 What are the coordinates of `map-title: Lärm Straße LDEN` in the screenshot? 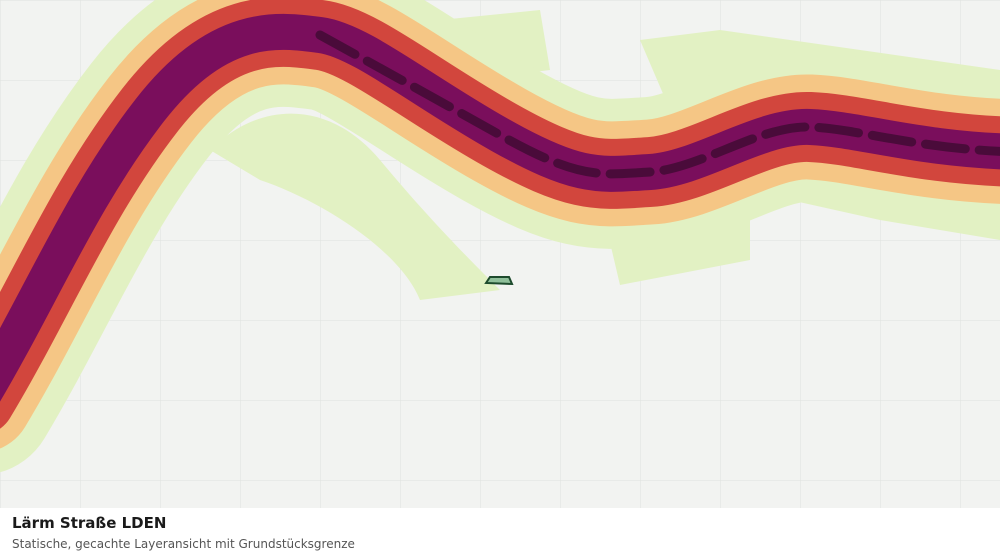 It's located at (89, 523).